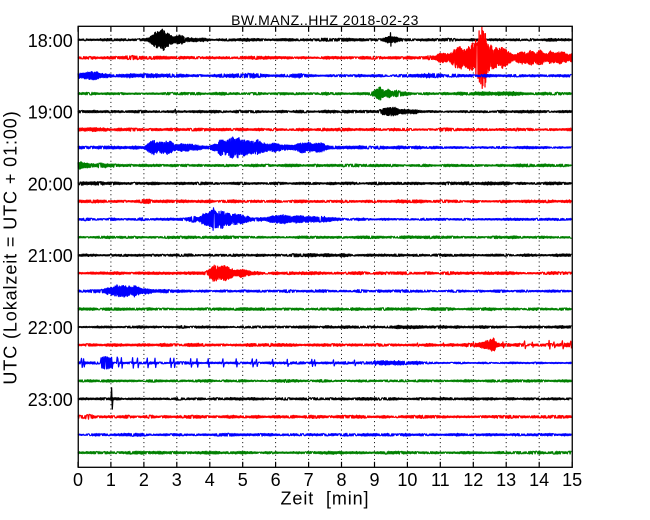 Image resolution: width=650 pixels, height=520 pixels. Describe the element at coordinates (243, 480) in the screenshot. I see `svg-text: 5` at that location.